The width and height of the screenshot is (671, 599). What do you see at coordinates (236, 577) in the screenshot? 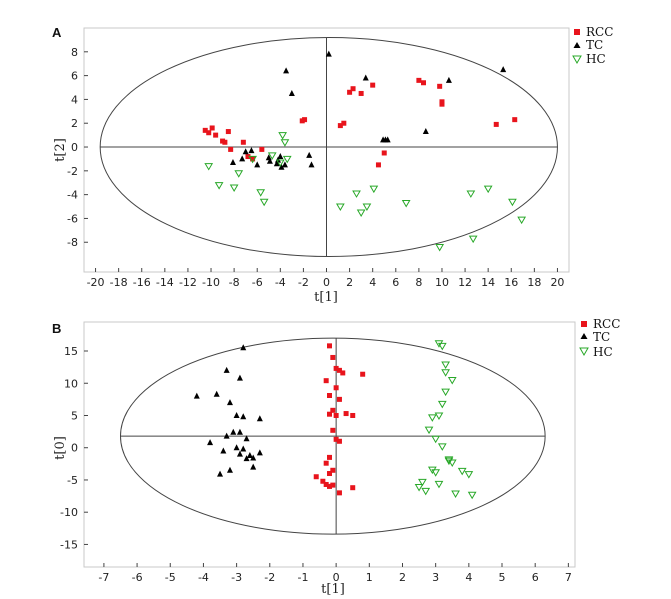
I see `b-x-tick-label: -3` at bounding box center [236, 577].